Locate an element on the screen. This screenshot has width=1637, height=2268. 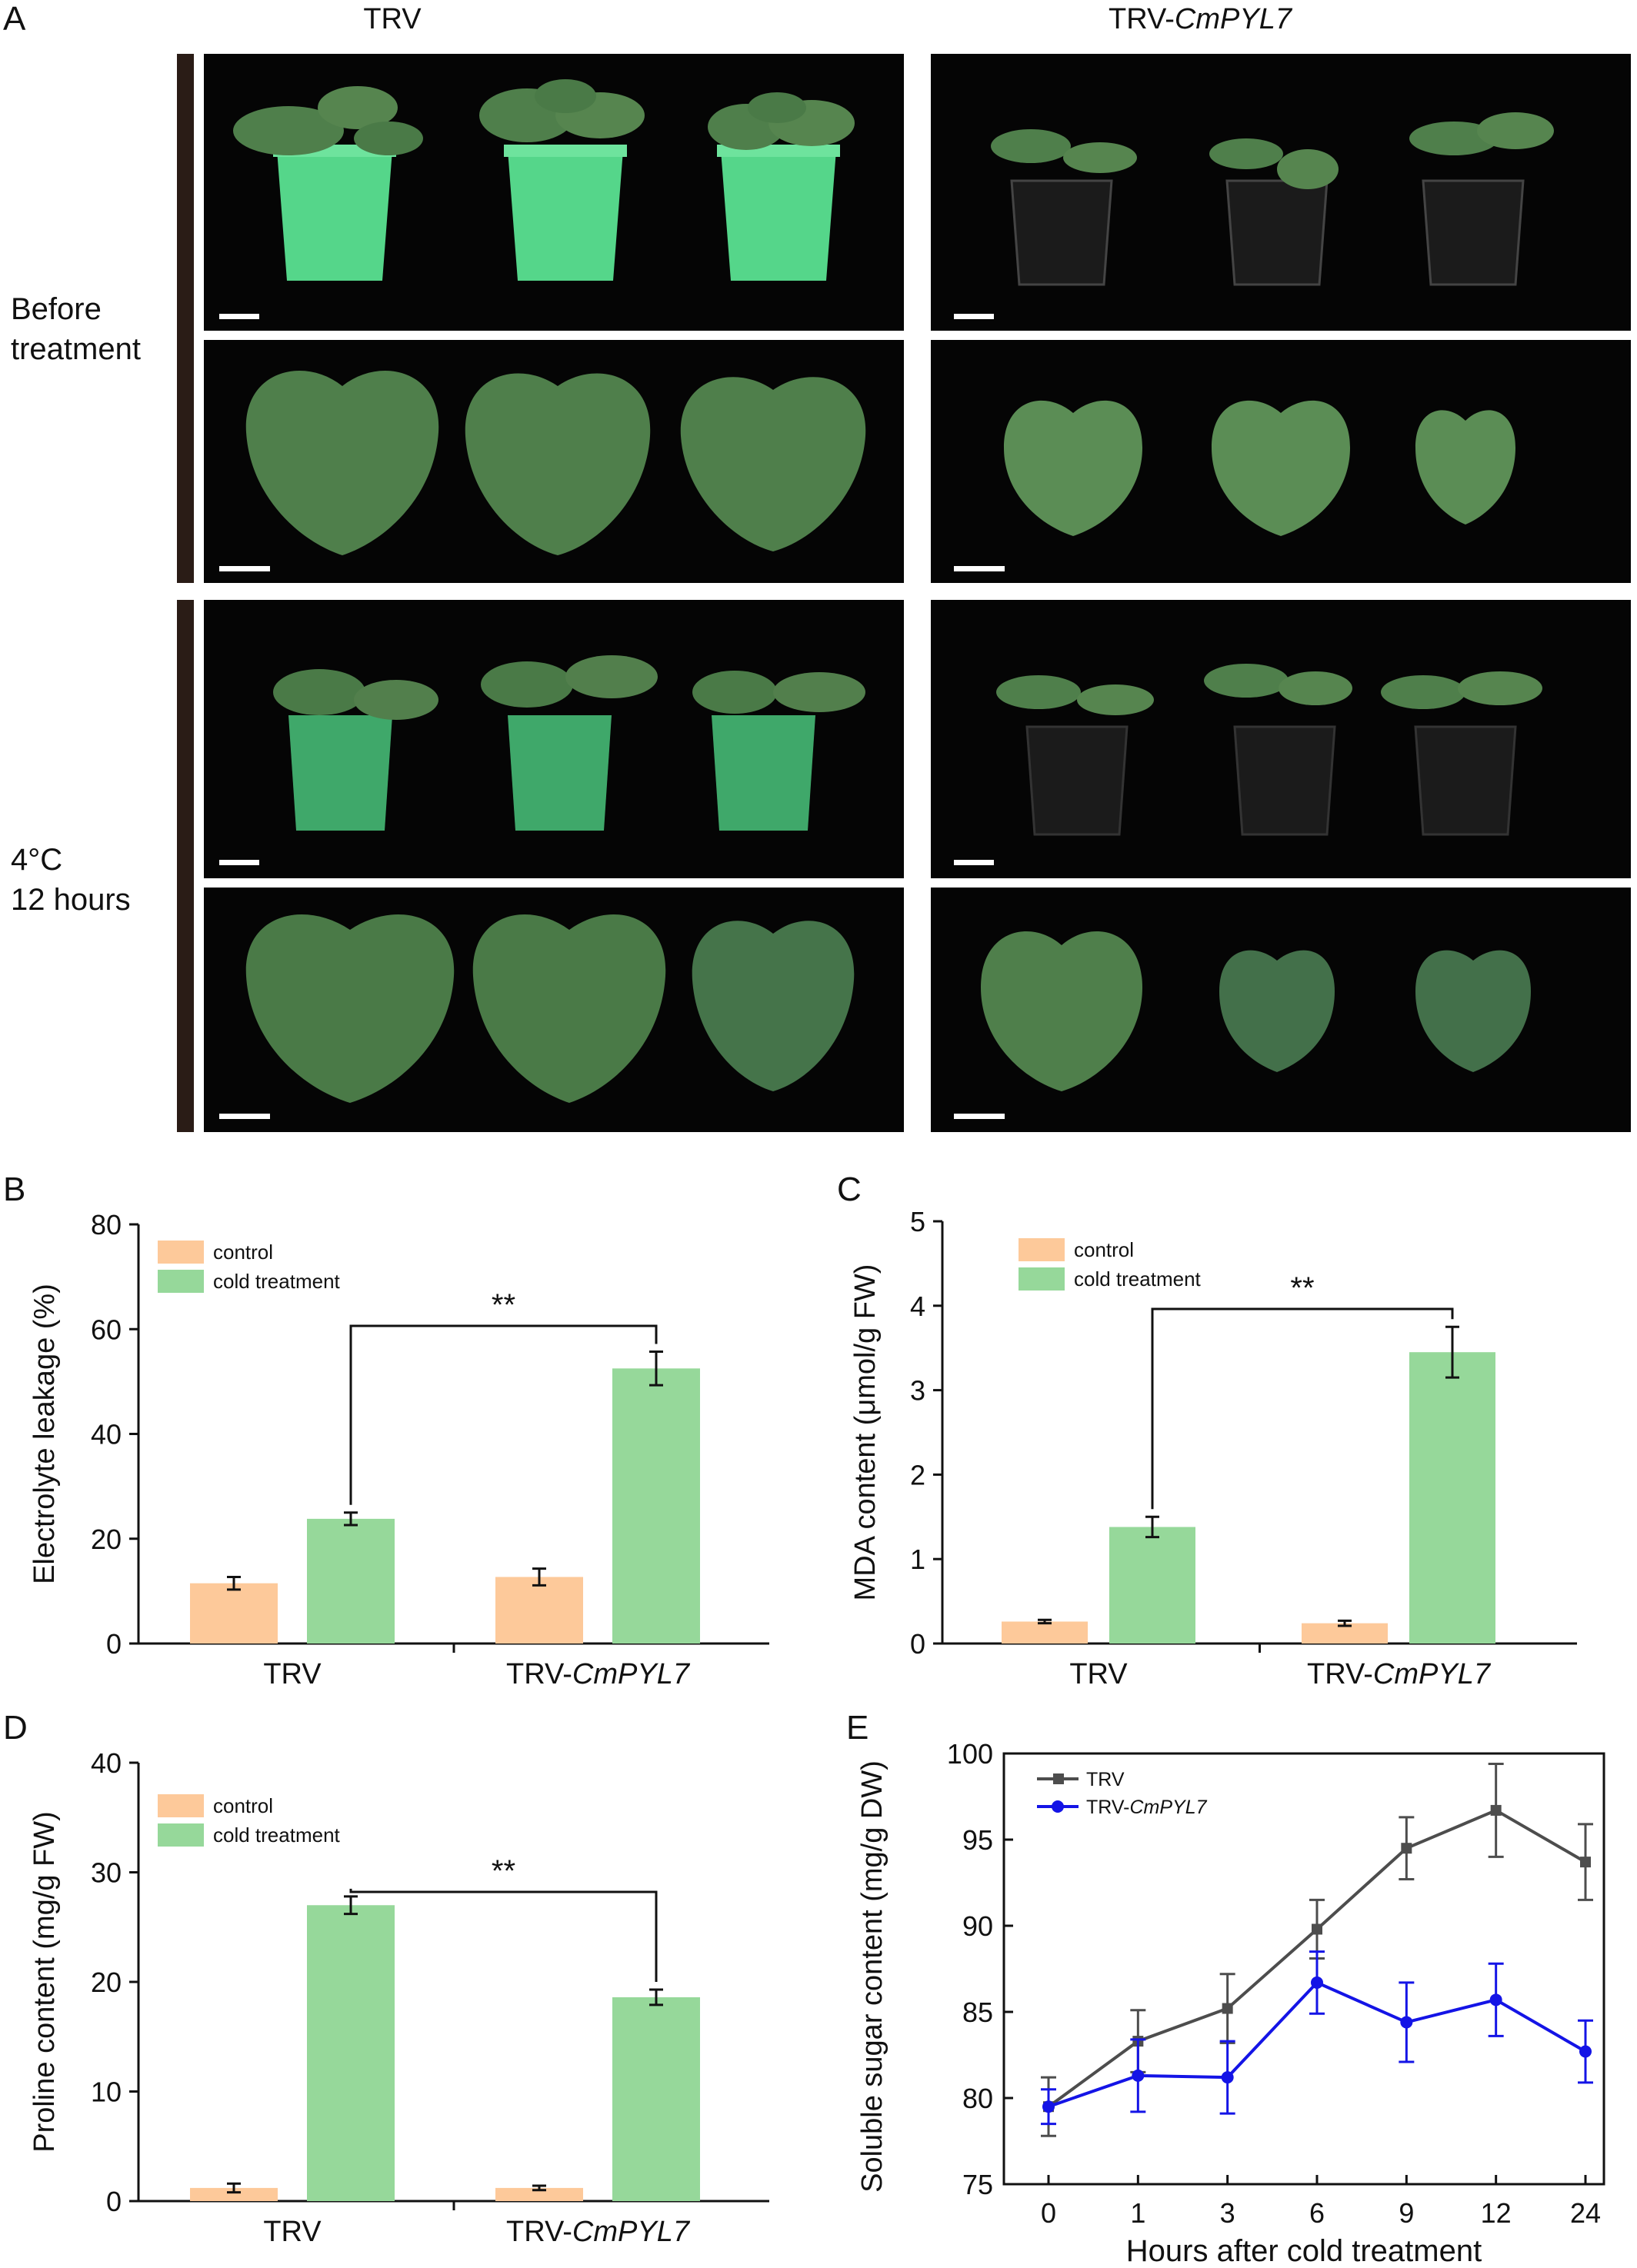
row-label-cold-12h: 4°C 12 hours is located at coordinates (71, 880).